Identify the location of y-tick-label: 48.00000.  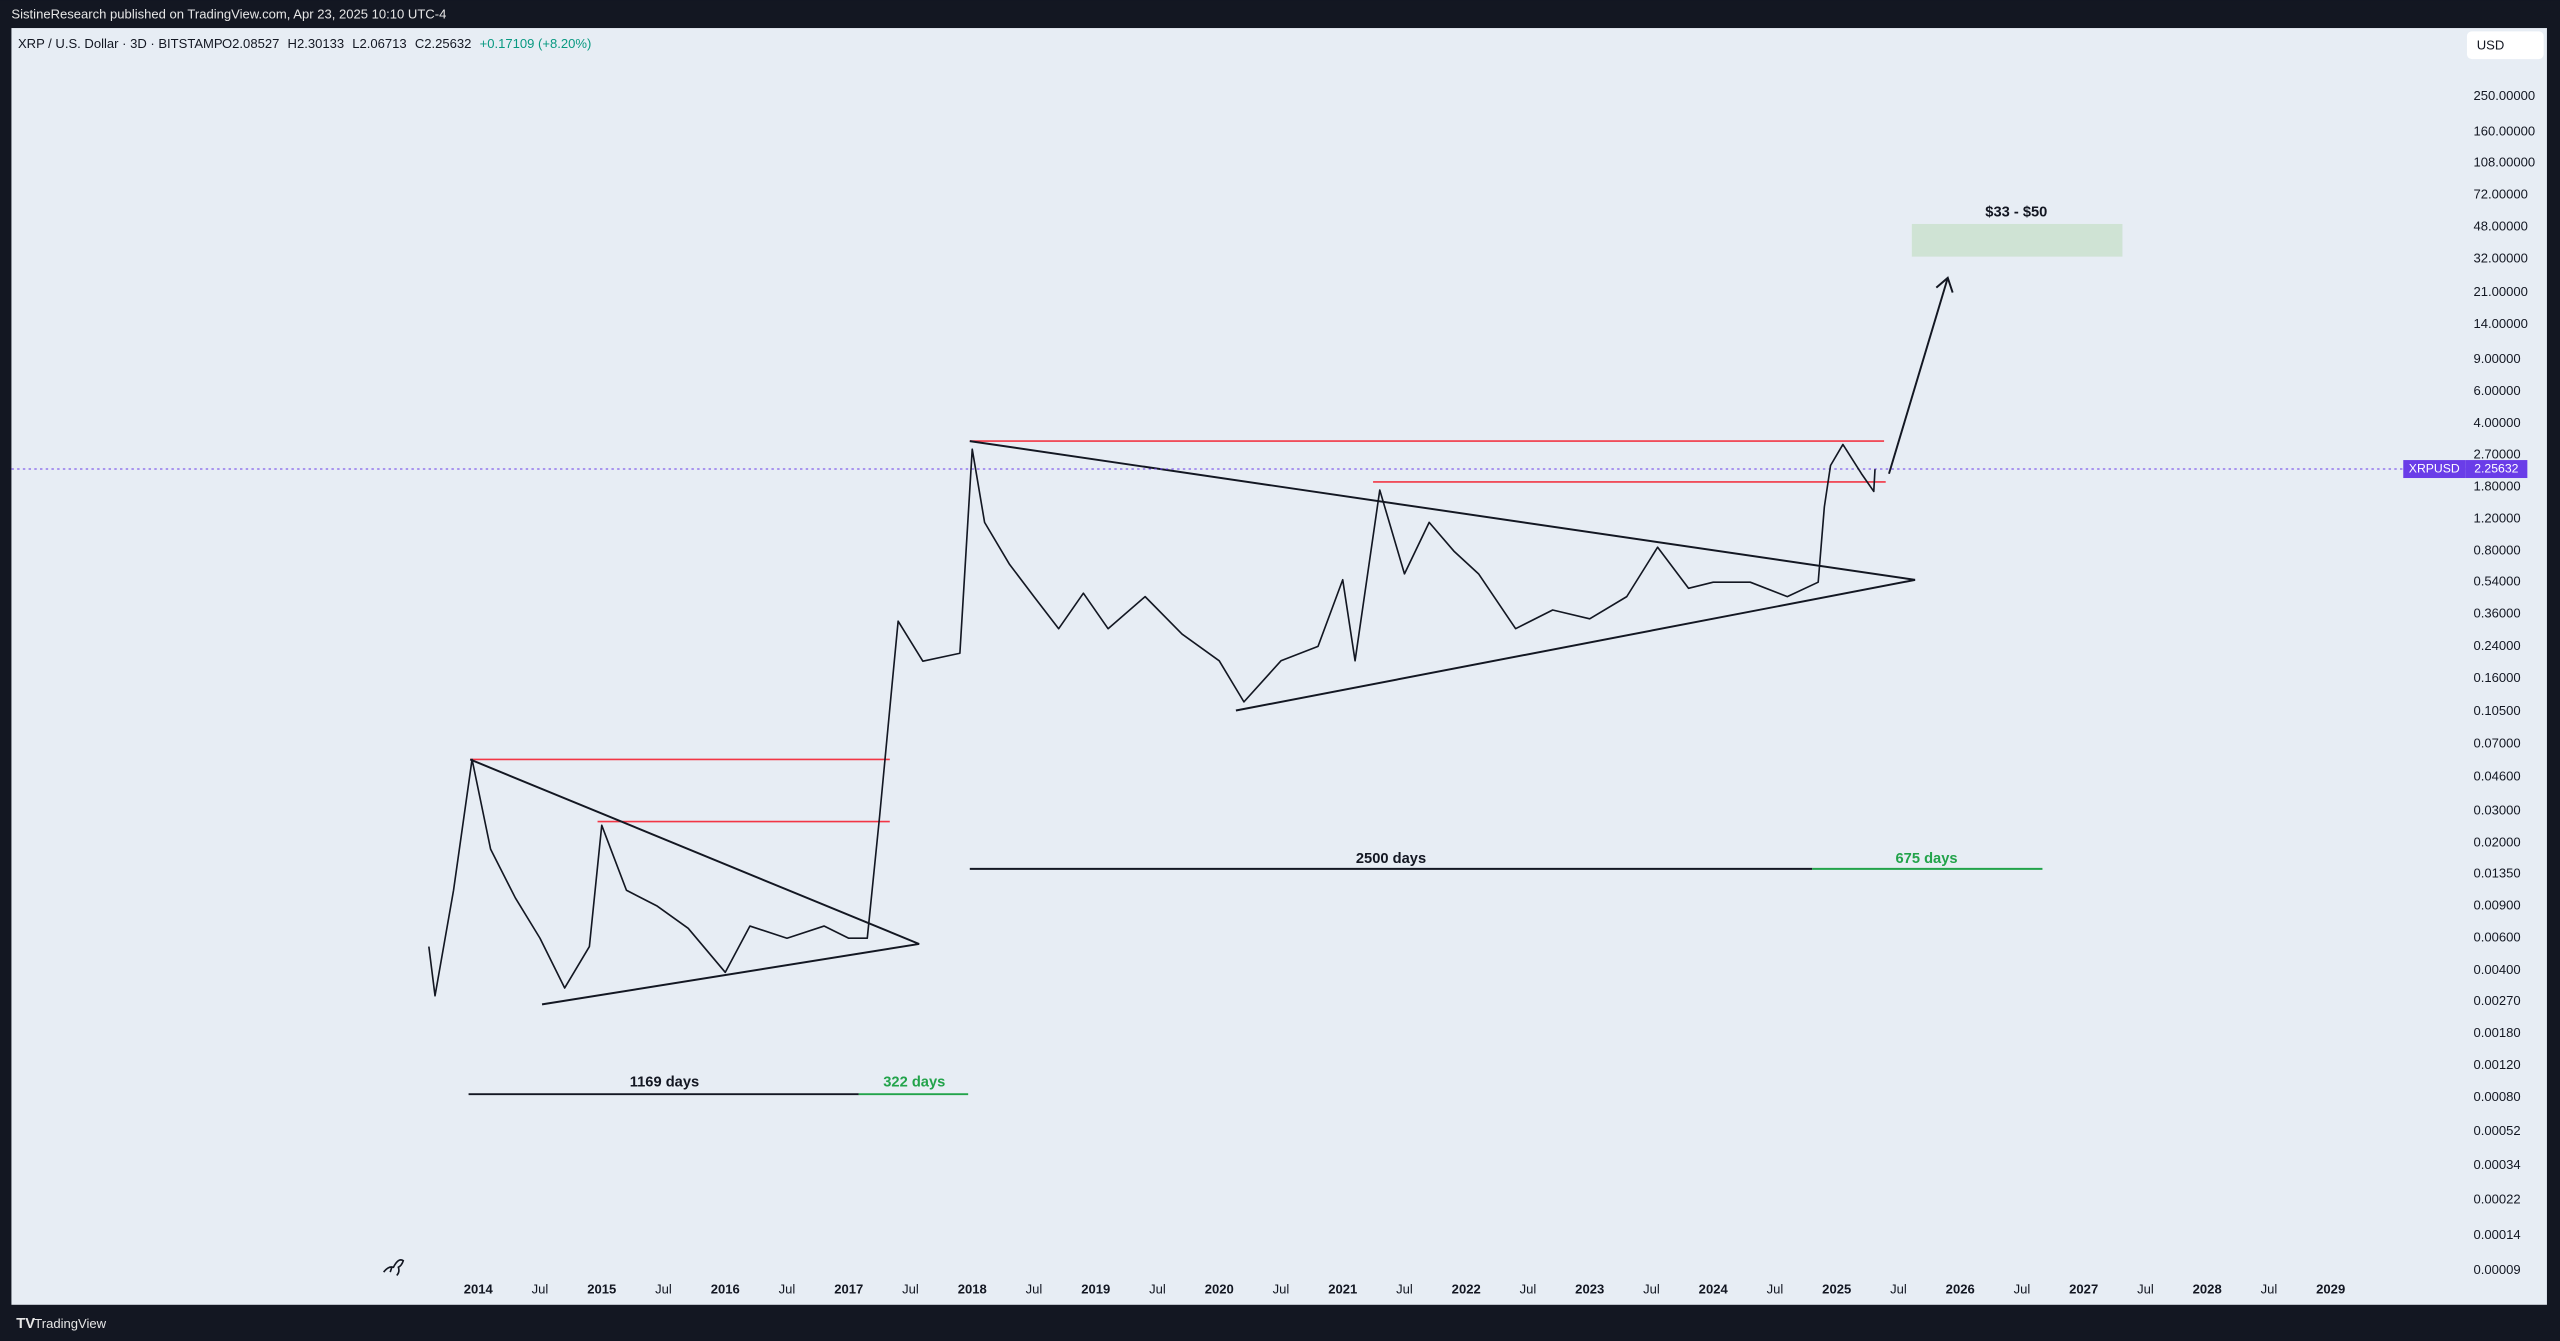
(2500, 226).